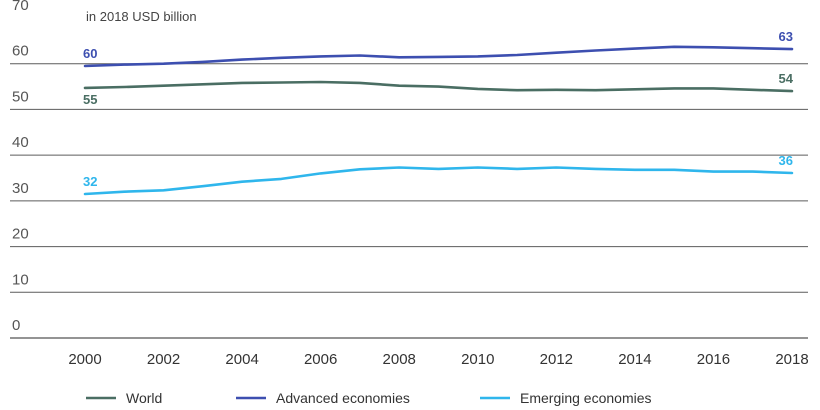 This screenshot has width=820, height=410. Describe the element at coordinates (163, 359) in the screenshot. I see `x-tick-label-2002: 2002` at that location.